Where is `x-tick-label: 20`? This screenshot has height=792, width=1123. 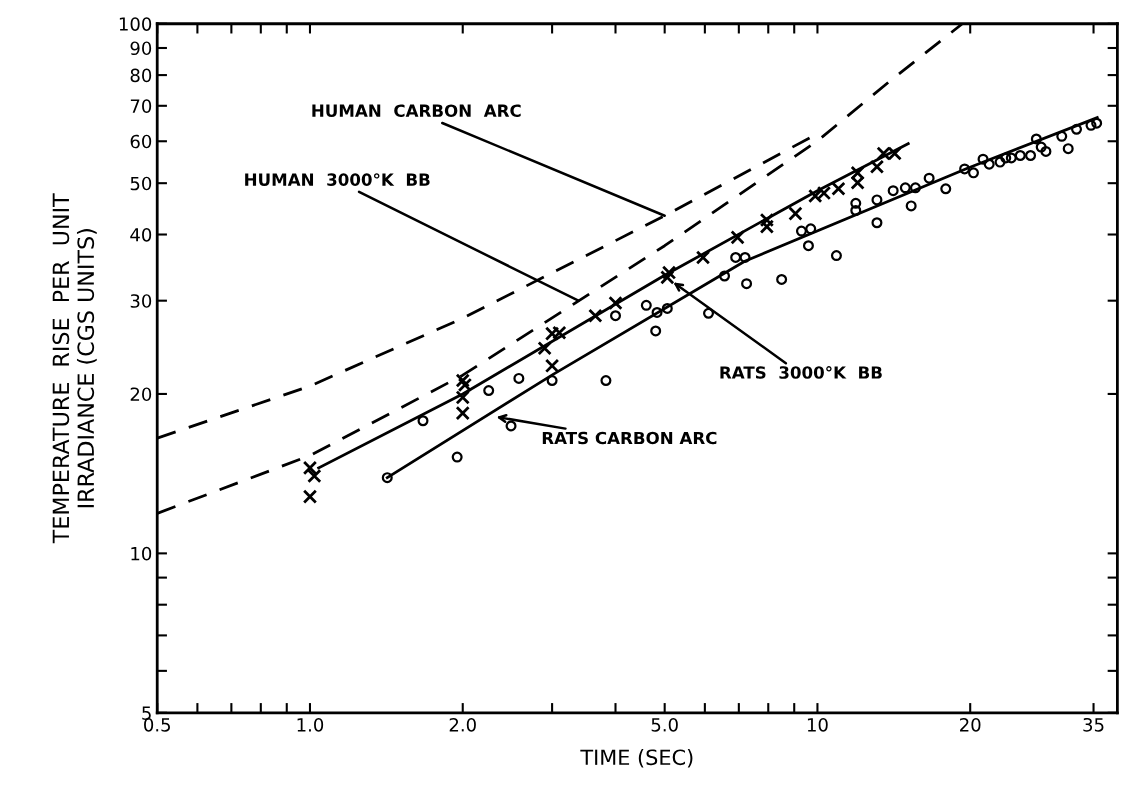 x-tick-label: 20 is located at coordinates (970, 724).